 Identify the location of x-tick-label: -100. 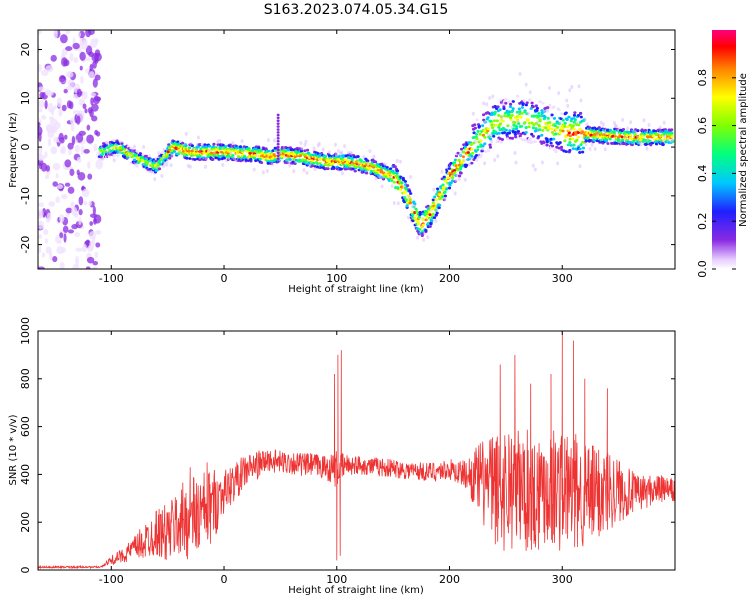
(111, 278).